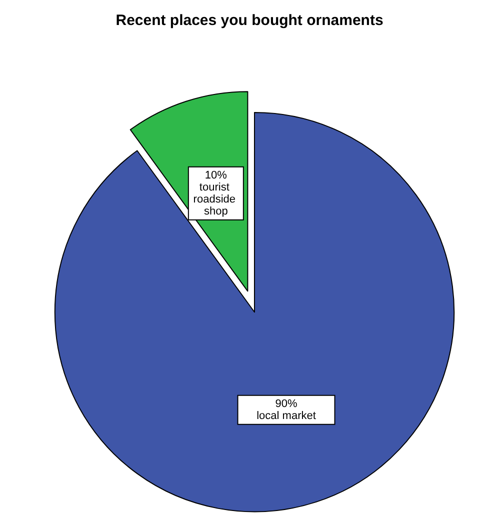 This screenshot has height=529, width=499. What do you see at coordinates (216, 175) in the screenshot?
I see `data-label: 10%` at bounding box center [216, 175].